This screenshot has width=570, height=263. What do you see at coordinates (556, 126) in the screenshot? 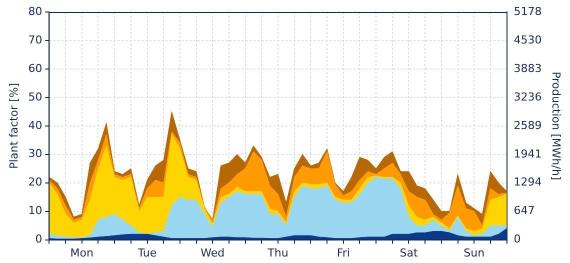
I see `y2-axis-title: Production [MWh/h]` at bounding box center [556, 126].